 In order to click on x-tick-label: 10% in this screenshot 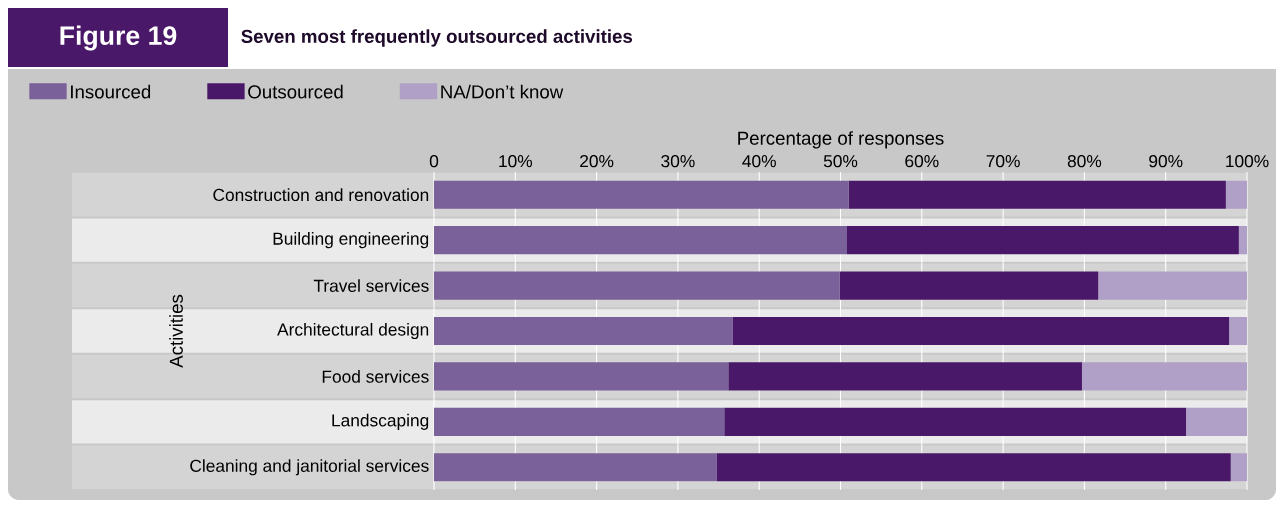, I will do `click(516, 161)`.